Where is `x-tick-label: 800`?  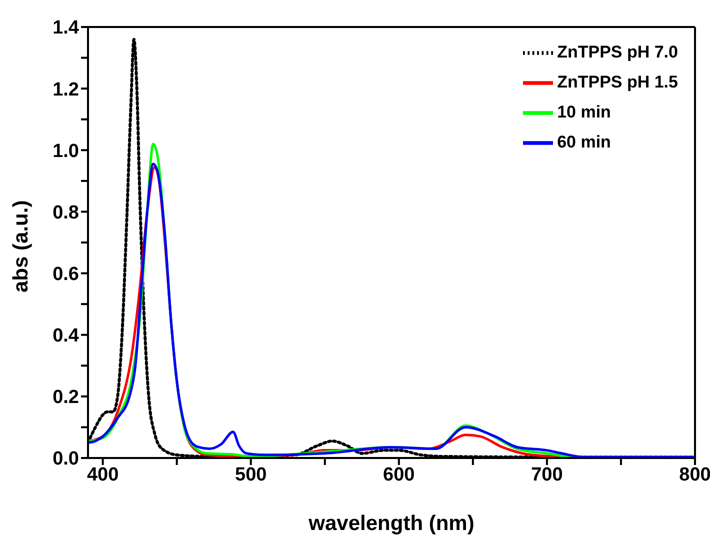 x-tick-label: 800 is located at coordinates (695, 475).